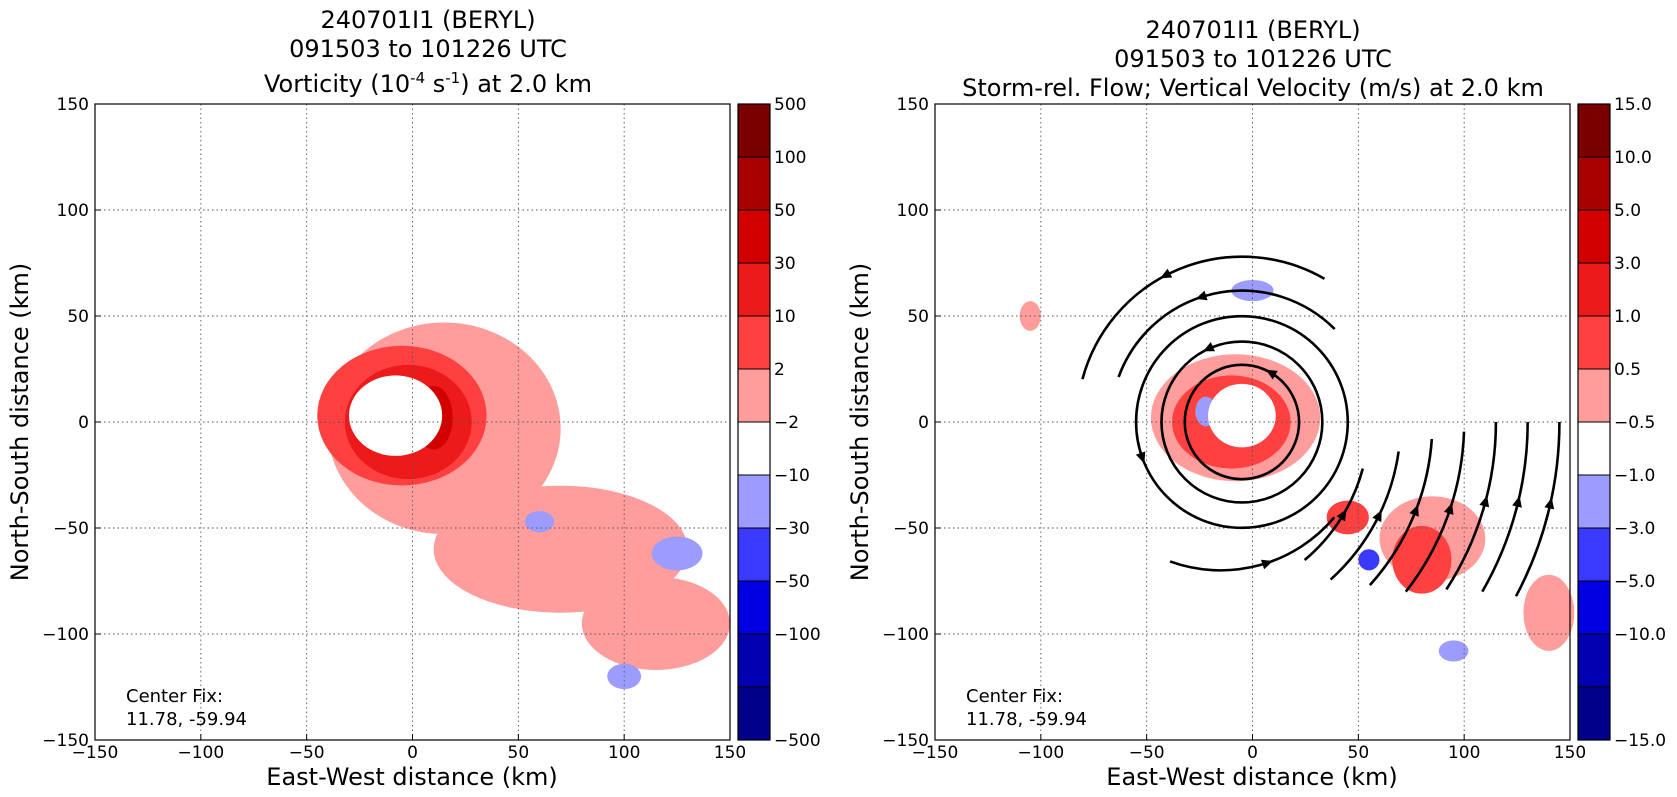  Describe the element at coordinates (785, 264) in the screenshot. I see `colorbar-tick-label: 30` at that location.